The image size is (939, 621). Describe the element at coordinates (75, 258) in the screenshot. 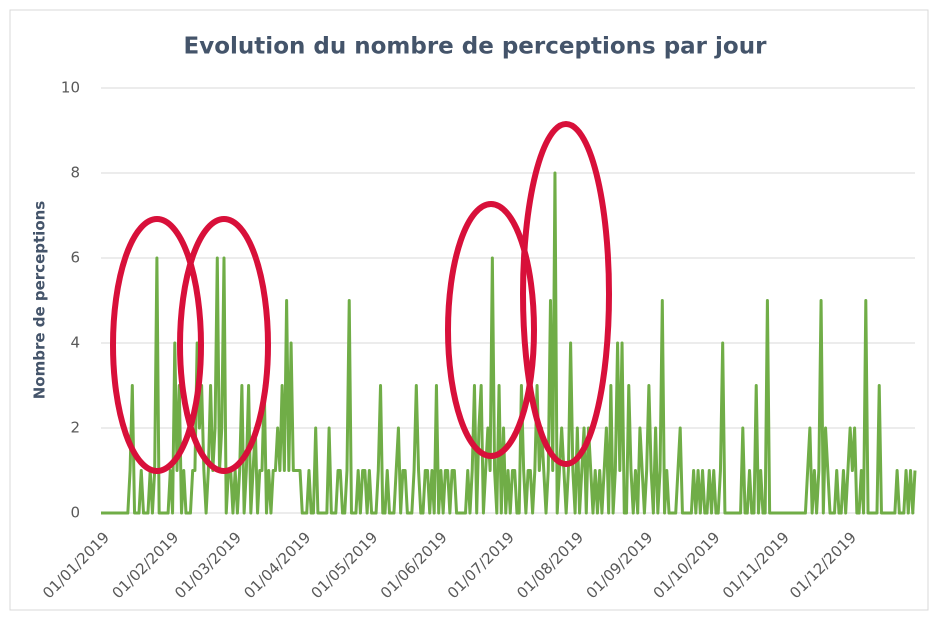

I see `y-tick-label: 6` at that location.